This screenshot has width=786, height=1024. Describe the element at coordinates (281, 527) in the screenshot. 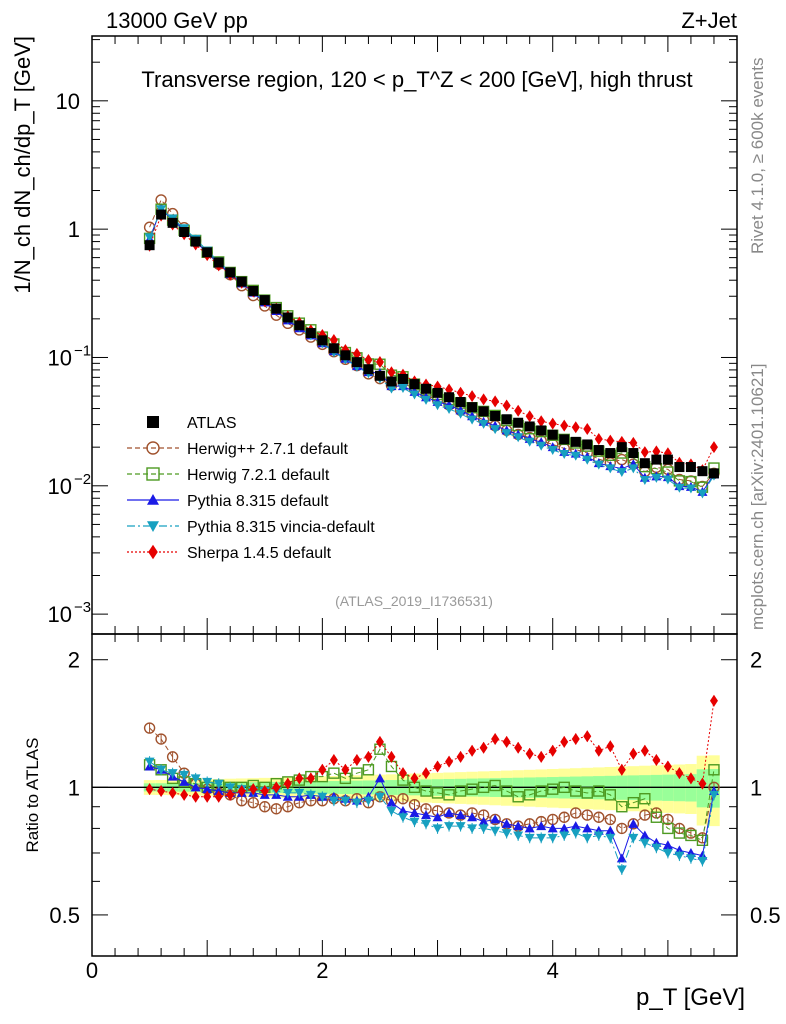

I see `legend-label: Pythia 8.315 vincia-default` at that location.